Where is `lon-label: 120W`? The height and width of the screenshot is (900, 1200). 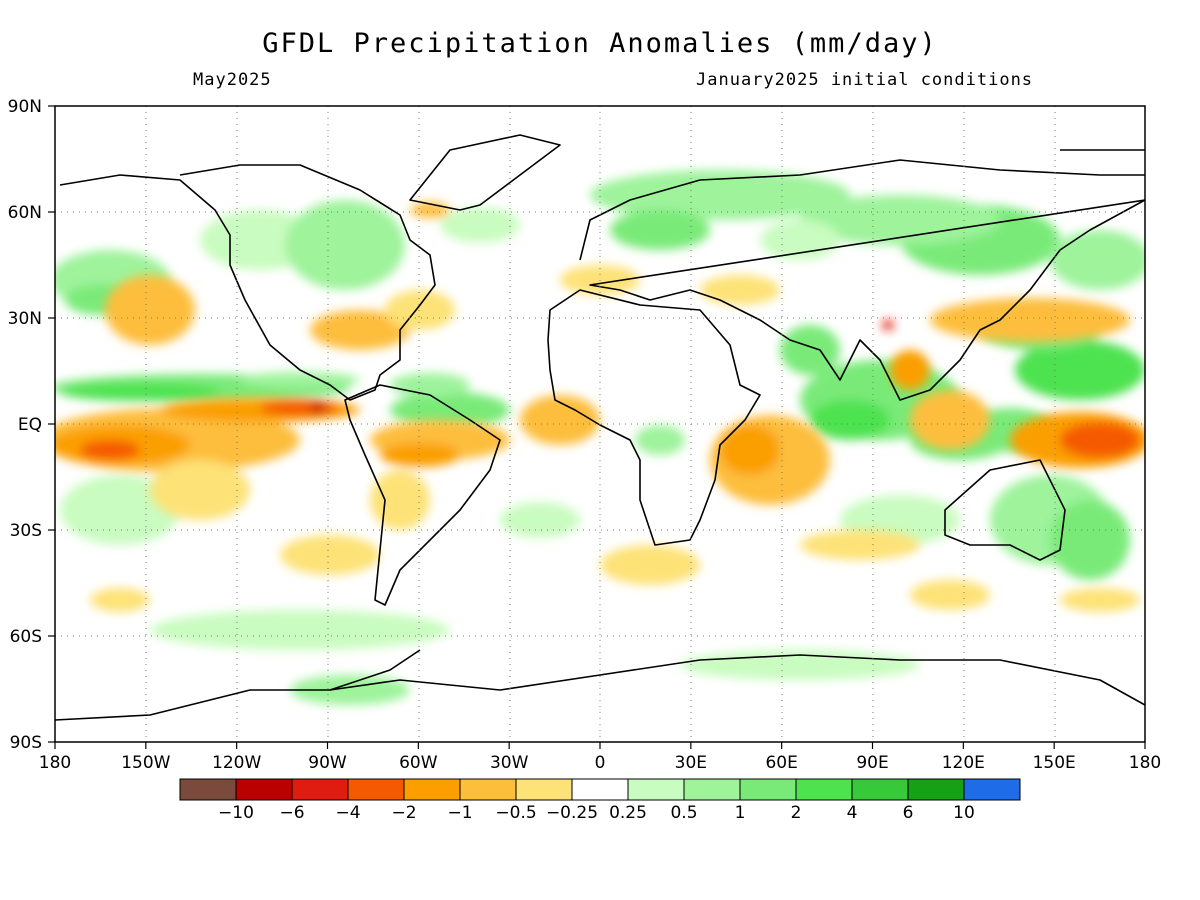 lon-label: 120W is located at coordinates (236, 763).